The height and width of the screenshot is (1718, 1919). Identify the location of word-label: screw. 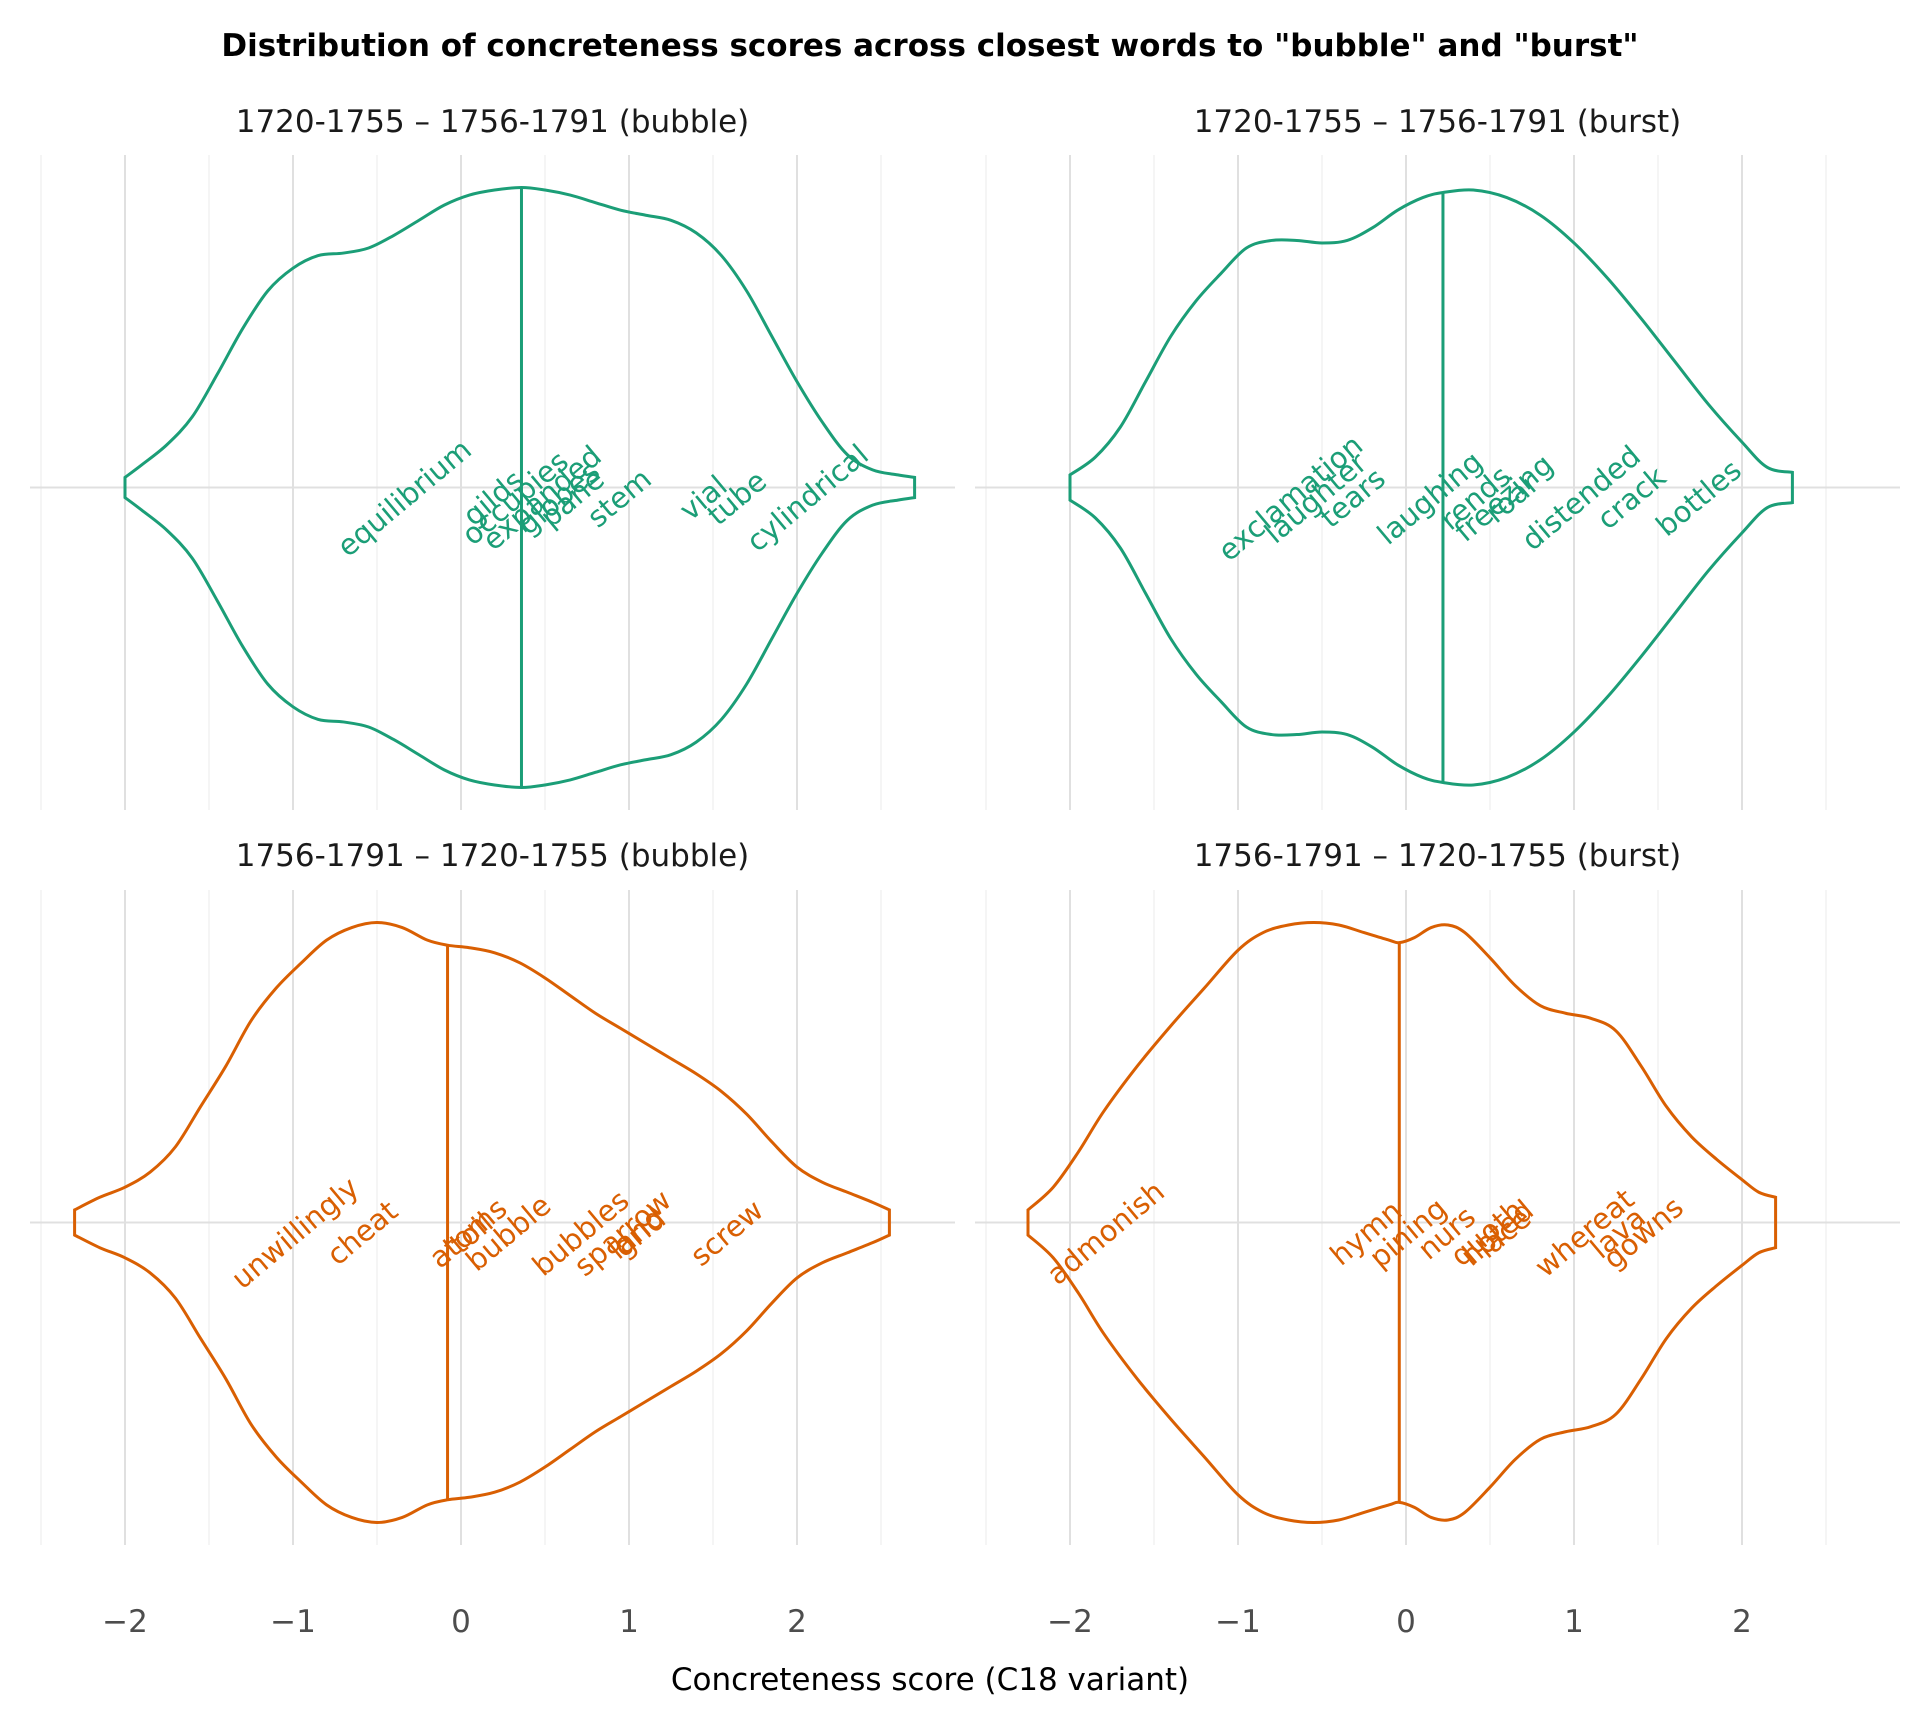
(727, 1233).